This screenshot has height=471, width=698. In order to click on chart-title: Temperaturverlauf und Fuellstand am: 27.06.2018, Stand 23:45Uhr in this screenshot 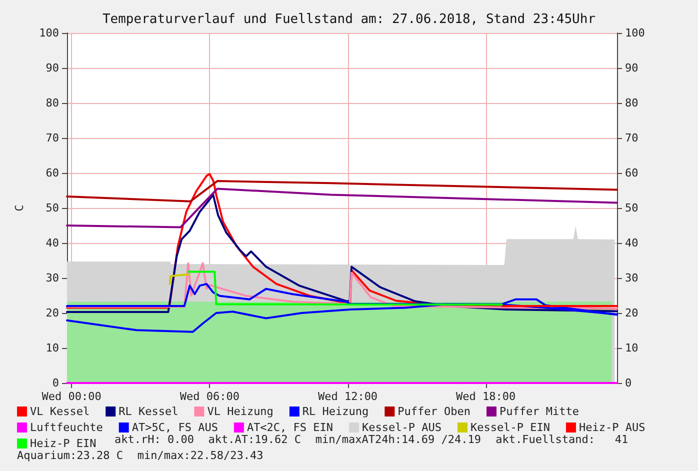, I will do `click(349, 19)`.